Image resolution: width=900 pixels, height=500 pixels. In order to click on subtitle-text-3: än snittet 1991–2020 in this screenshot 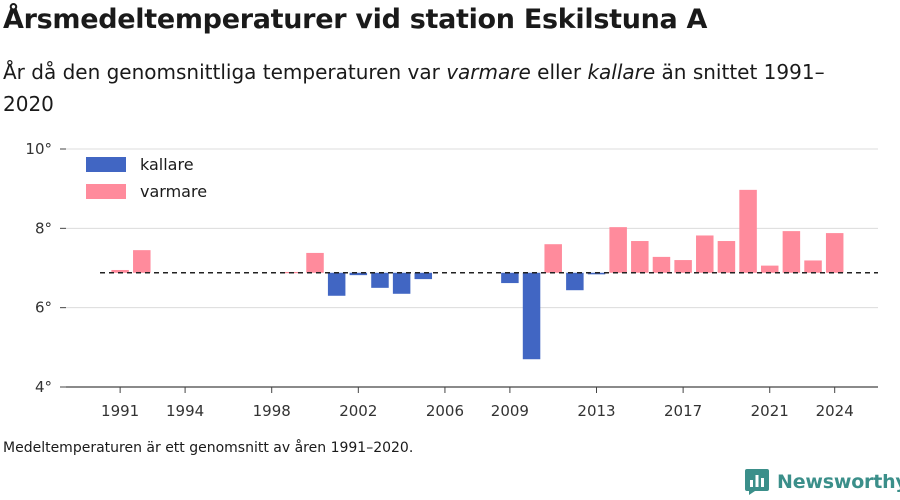, I will do `click(414, 88)`.